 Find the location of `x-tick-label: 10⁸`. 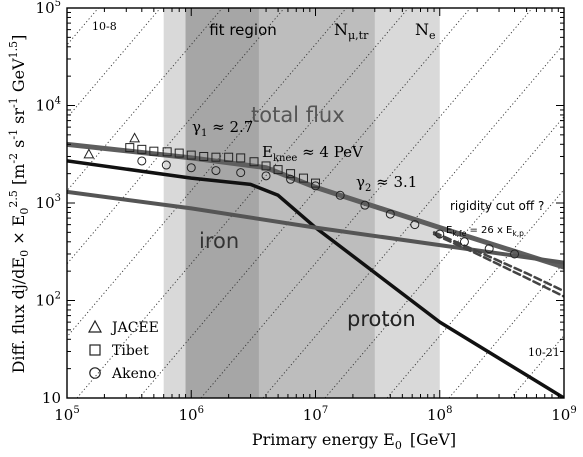

x-tick-label: 10⁸ is located at coordinates (439, 414).